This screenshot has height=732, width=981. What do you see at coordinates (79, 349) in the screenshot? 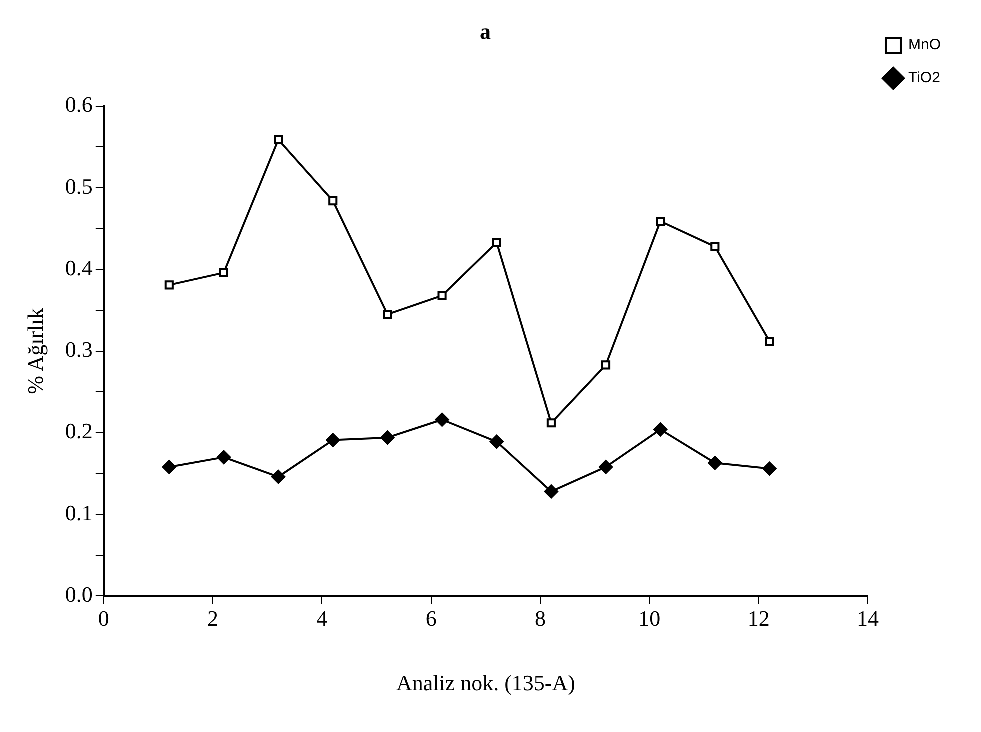
I see `y-tick-label: 0.3` at bounding box center [79, 349].